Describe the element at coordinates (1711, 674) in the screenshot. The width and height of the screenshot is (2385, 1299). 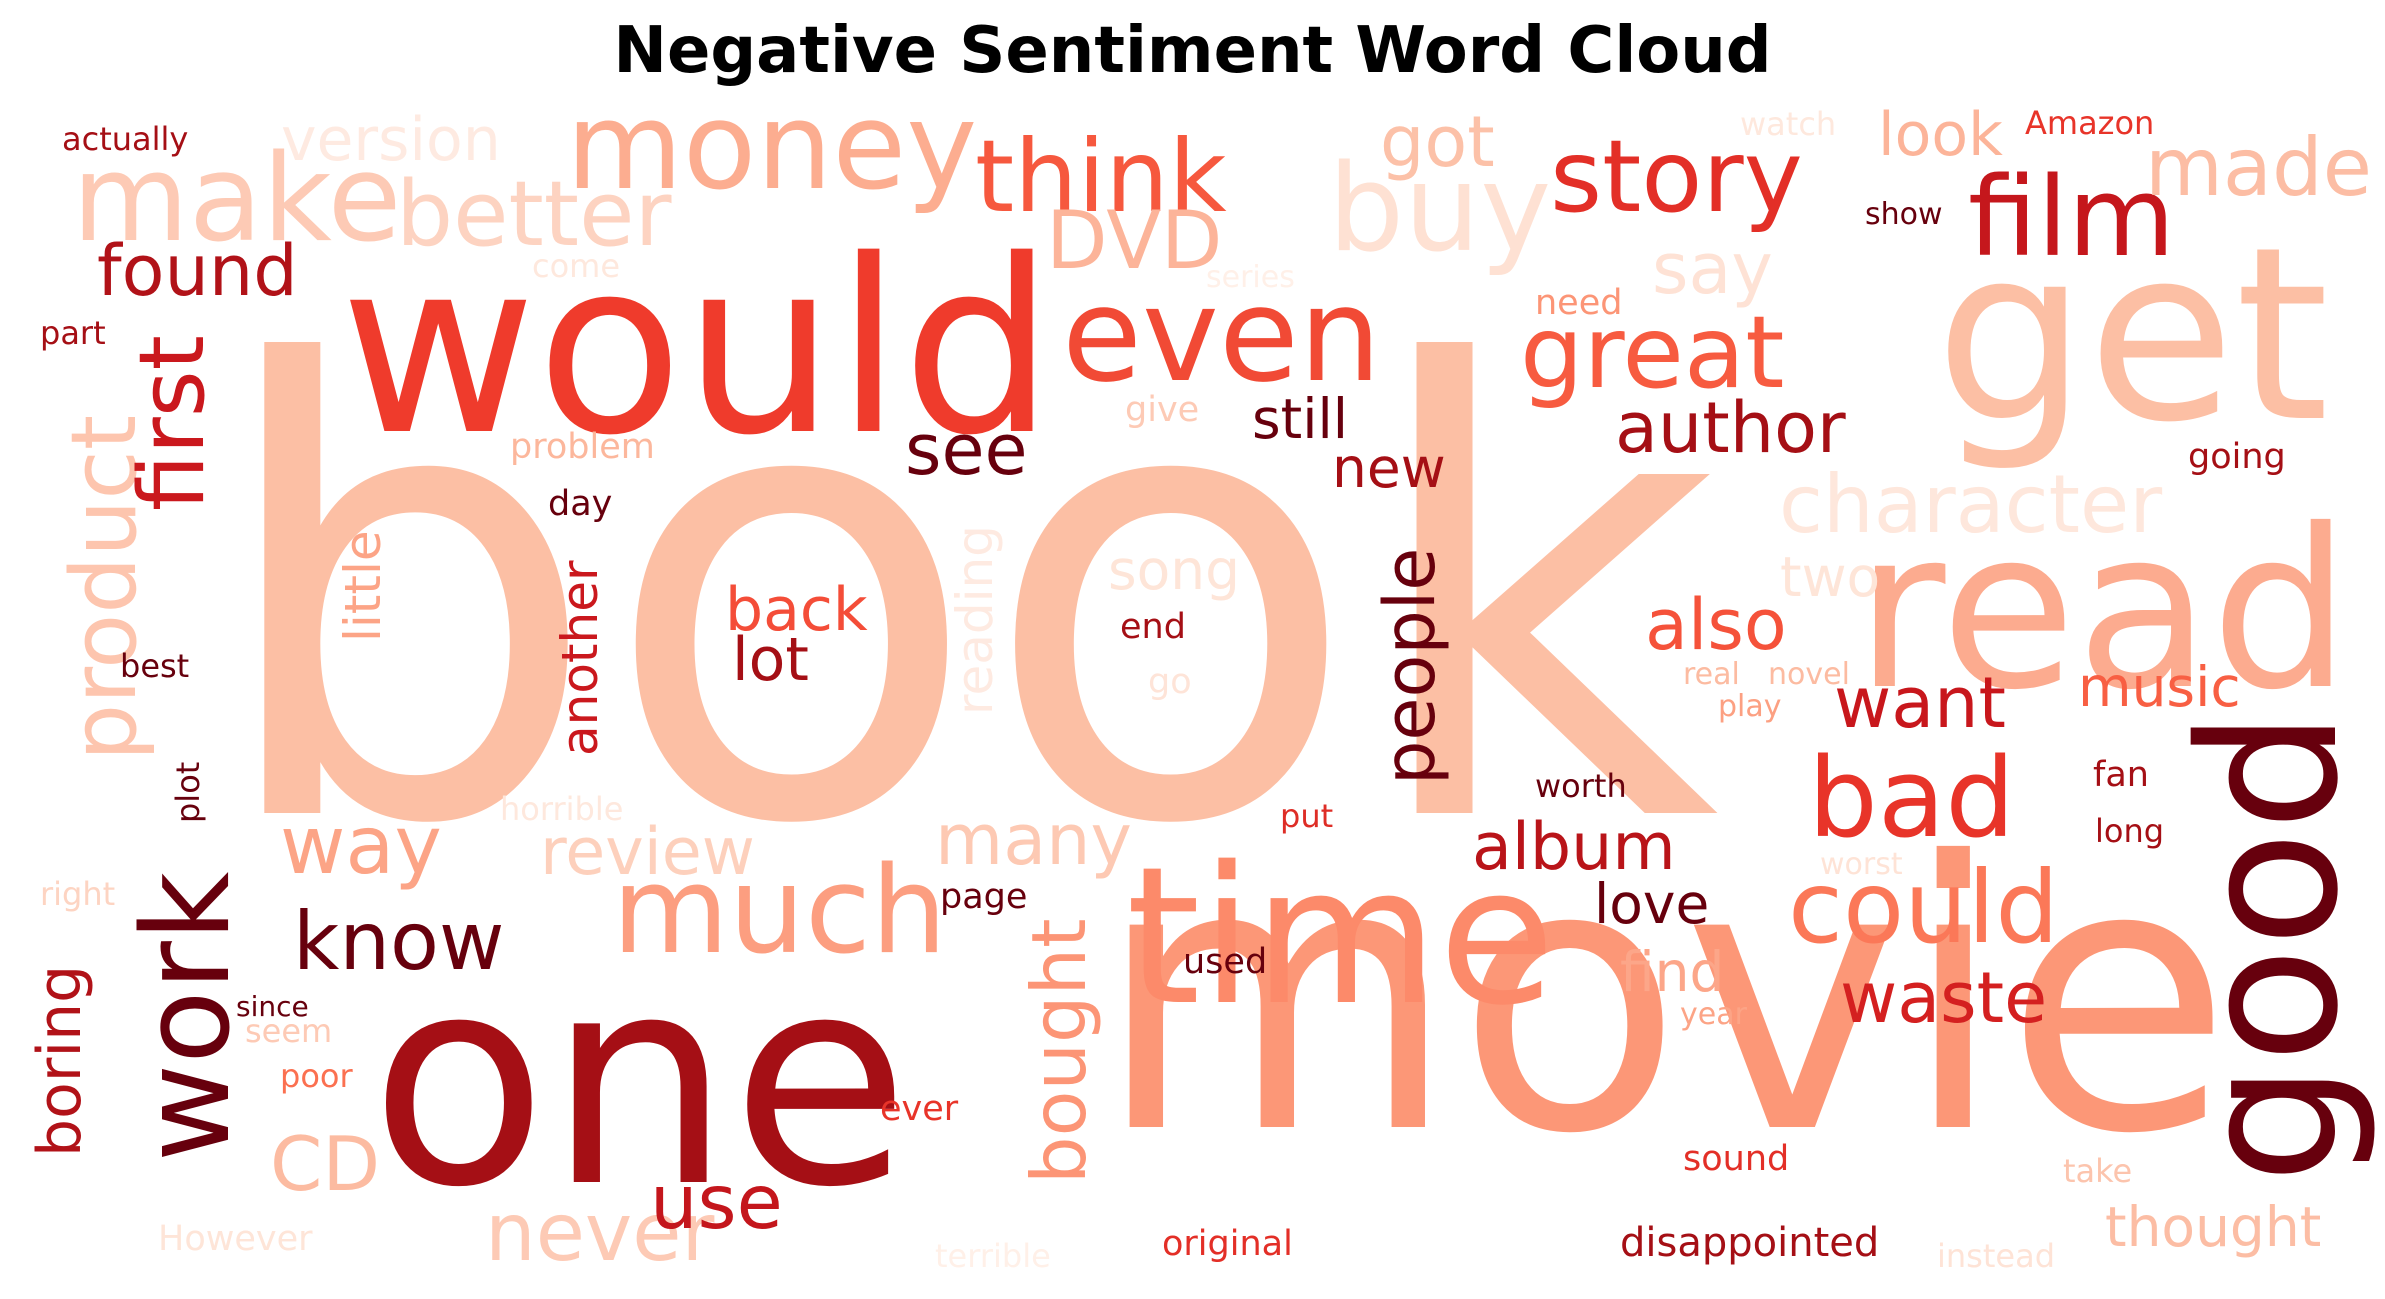
I see `word-real: real` at that location.